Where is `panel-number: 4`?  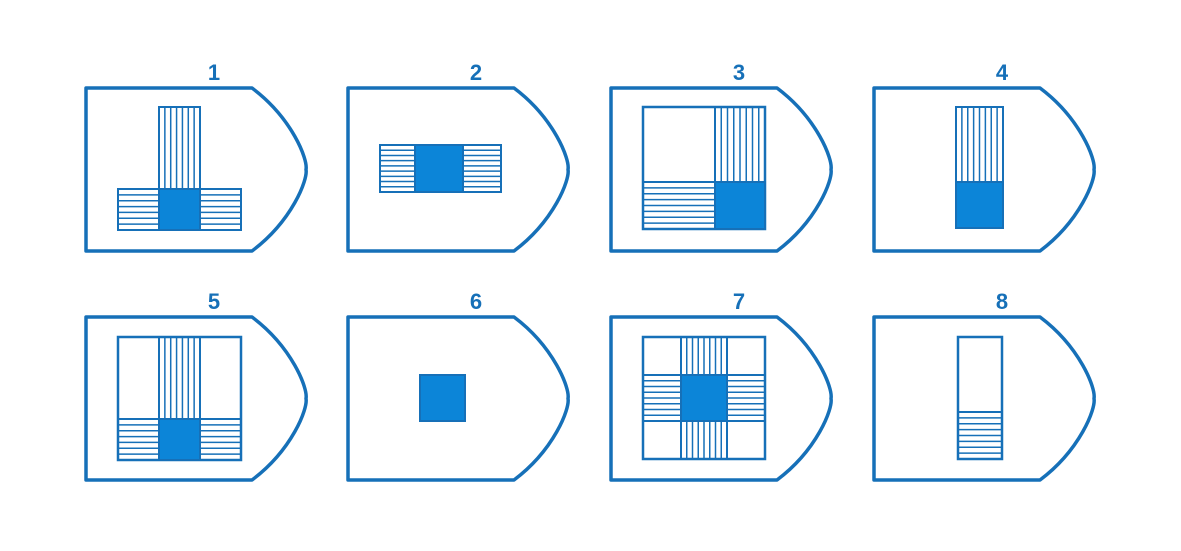
panel-number: 4 is located at coordinates (1002, 72).